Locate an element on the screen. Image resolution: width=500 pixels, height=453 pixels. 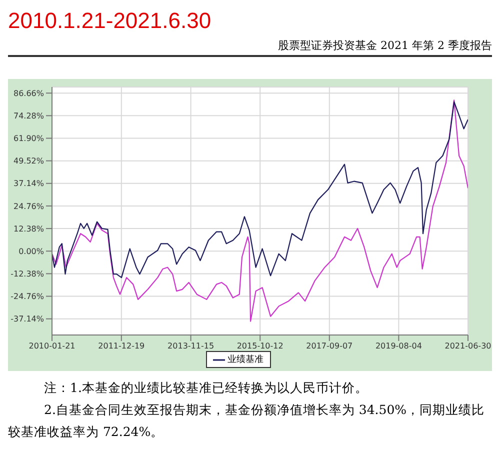
x-tick-label: 2021-06-30 is located at coordinates (468, 346).